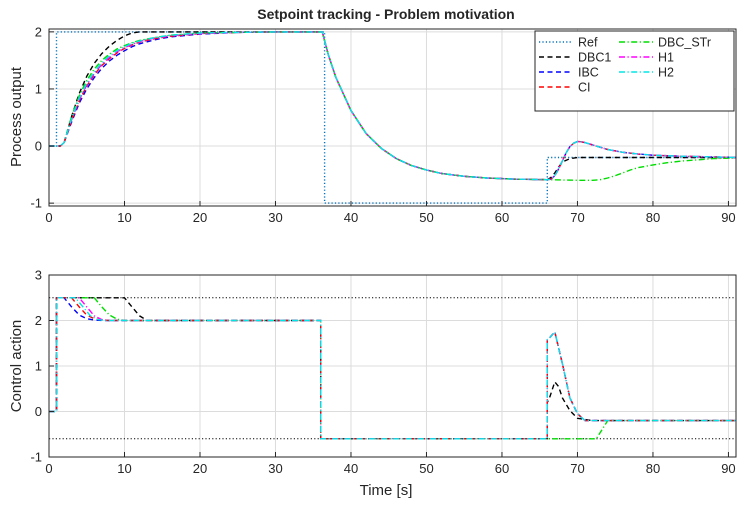 This screenshot has height=505, width=744. What do you see at coordinates (666, 73) in the screenshot?
I see `legend-label: H2` at bounding box center [666, 73].